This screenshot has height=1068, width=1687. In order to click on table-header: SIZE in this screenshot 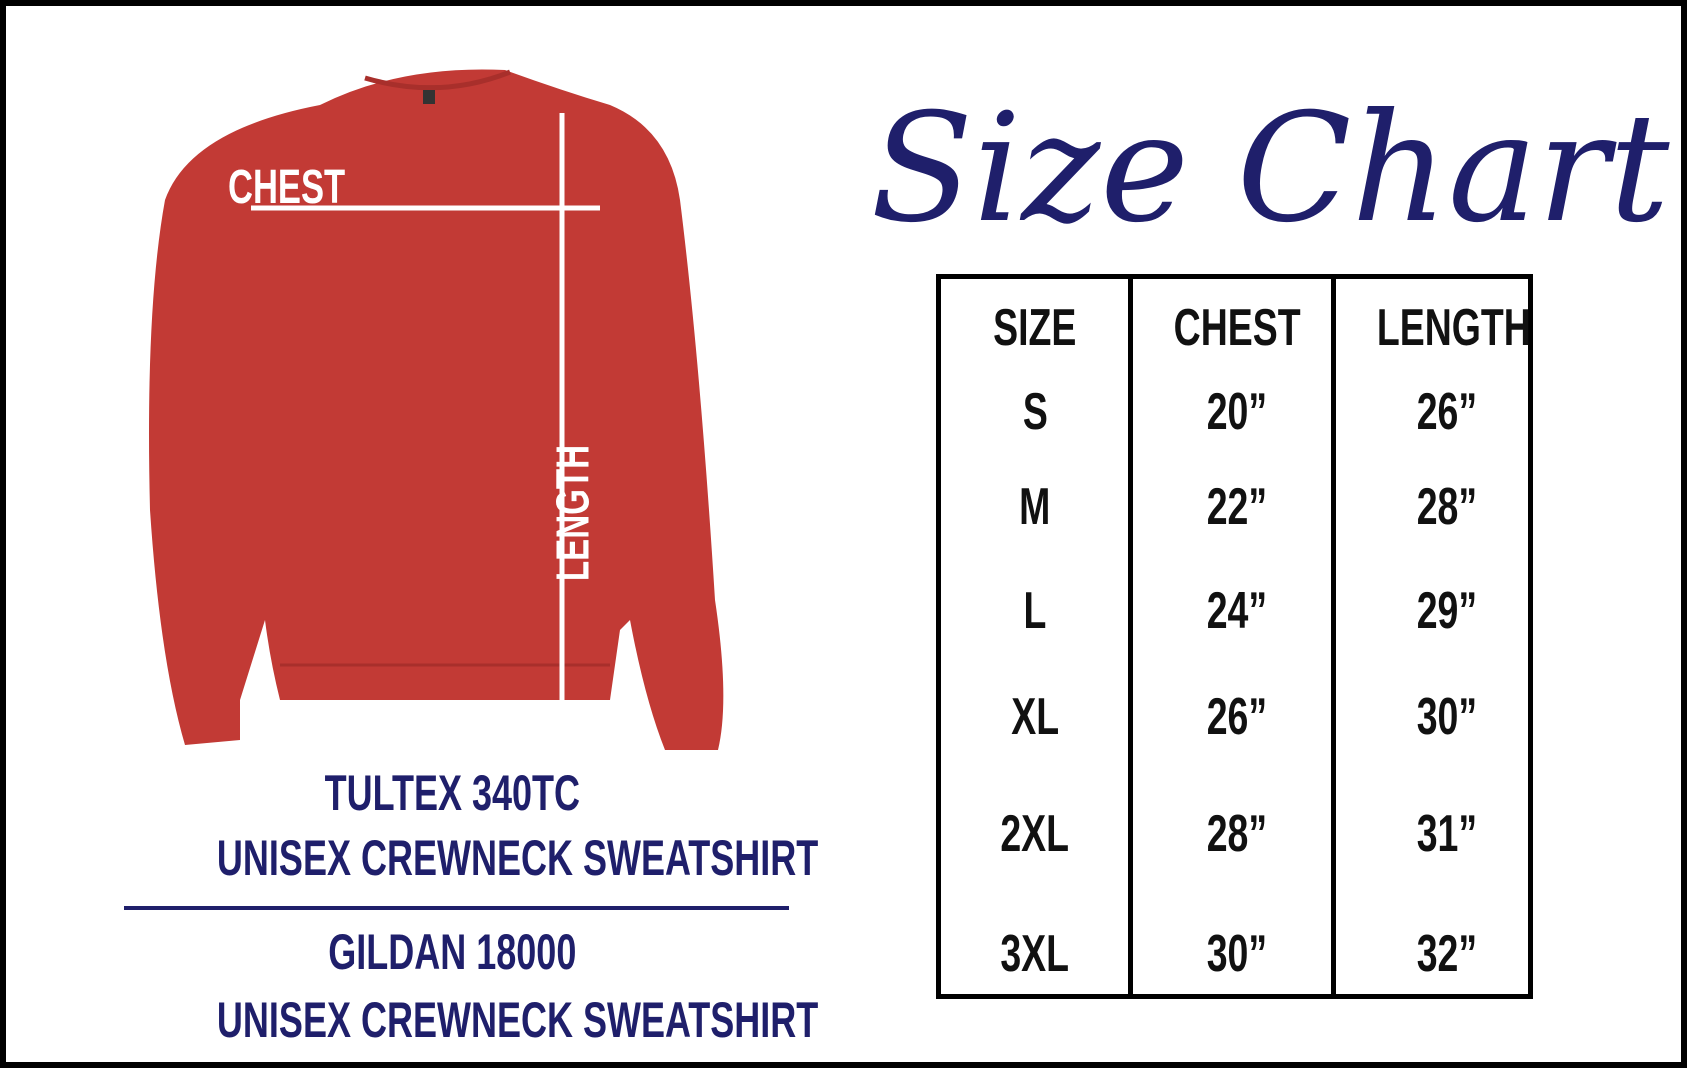, I will do `click(1035, 328)`.